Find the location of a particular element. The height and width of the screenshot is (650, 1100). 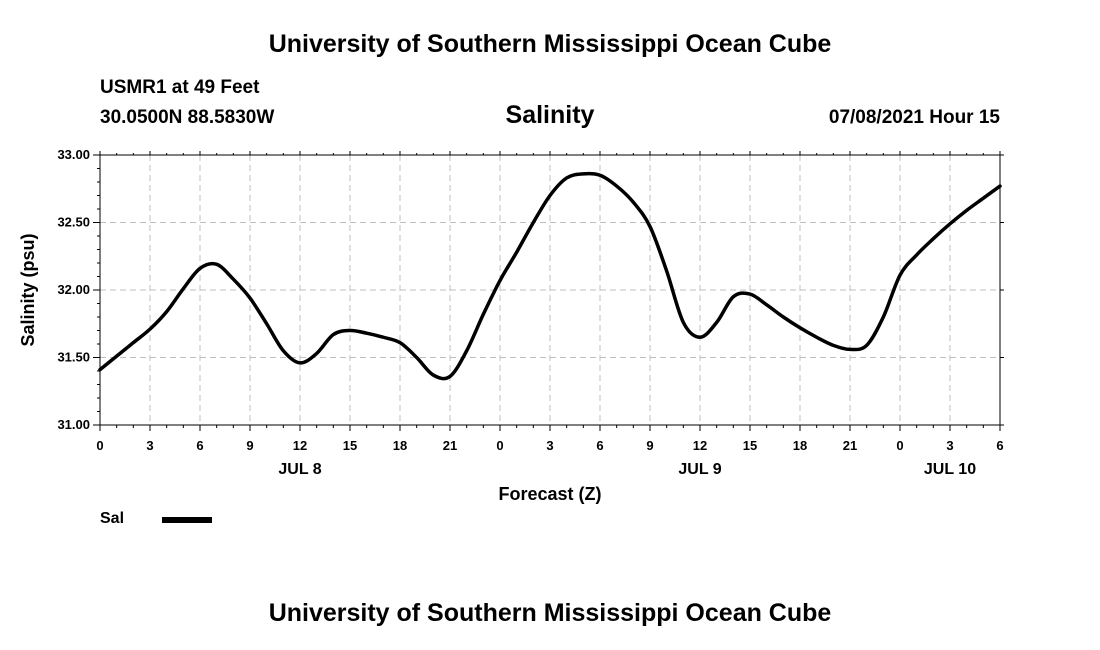

y-tick-label: 32.50 is located at coordinates (73, 222).